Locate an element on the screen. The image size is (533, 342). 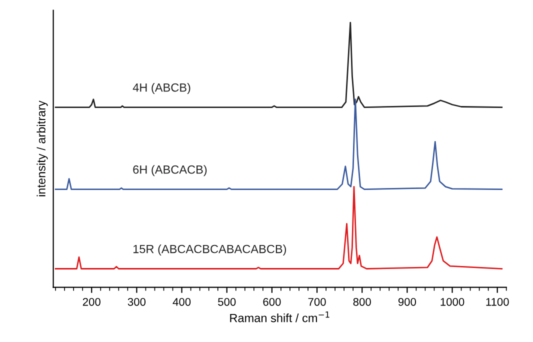
x-tick-label: 800 is located at coordinates (362, 302).